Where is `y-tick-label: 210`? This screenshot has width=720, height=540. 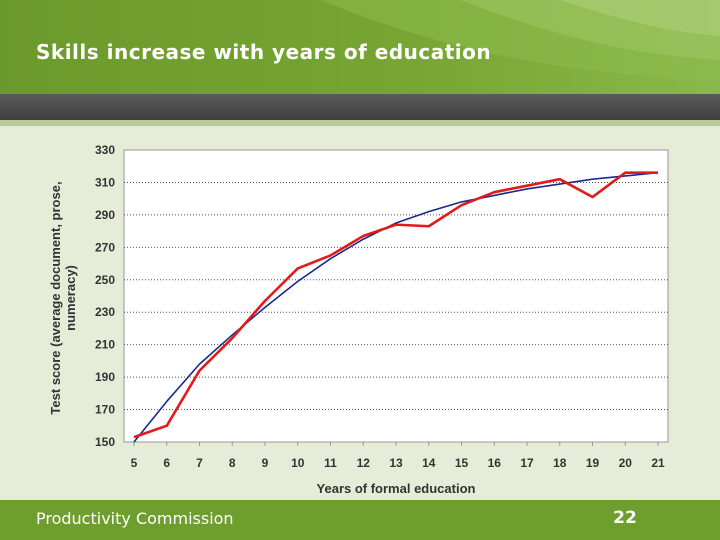 y-tick-label: 210 is located at coordinates (105, 345).